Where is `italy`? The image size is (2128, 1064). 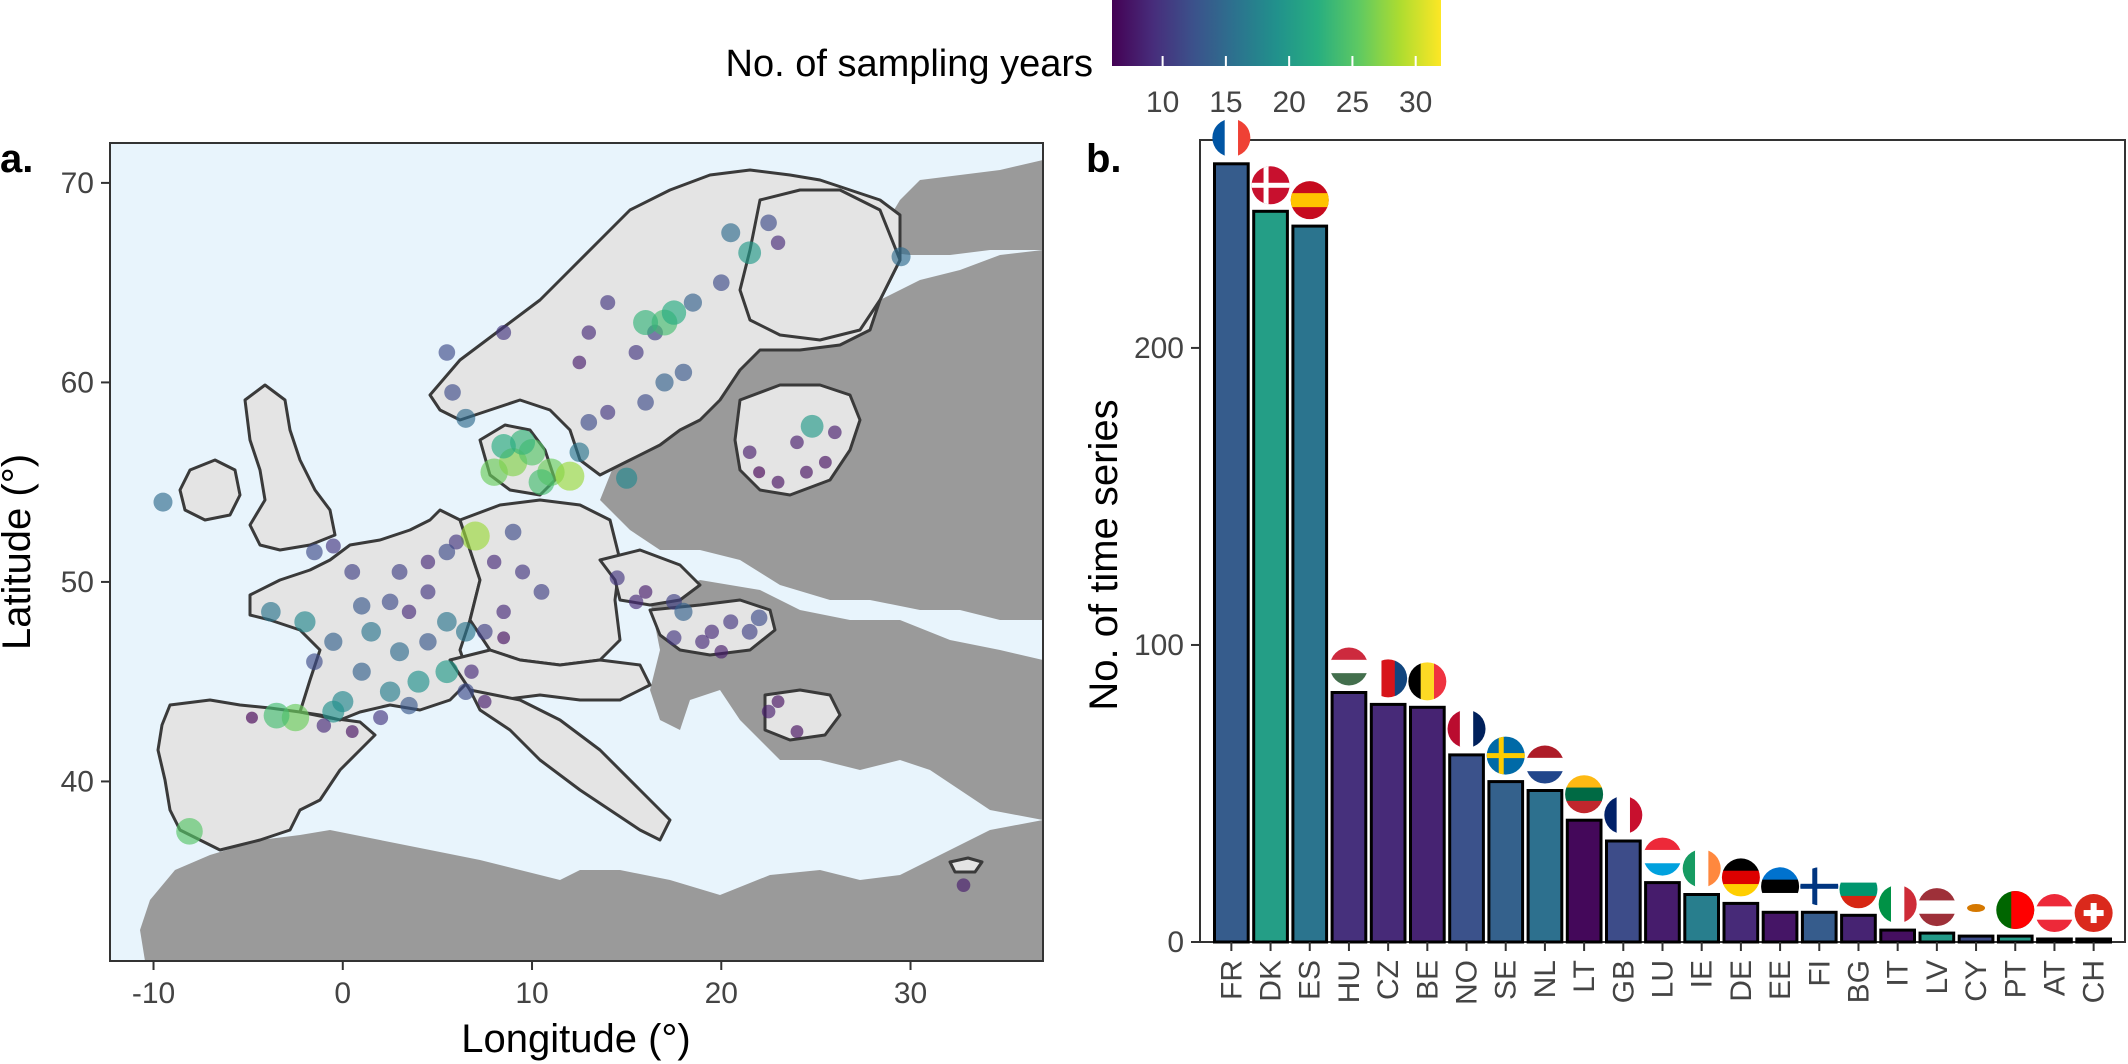 italy is located at coordinates (570, 765).